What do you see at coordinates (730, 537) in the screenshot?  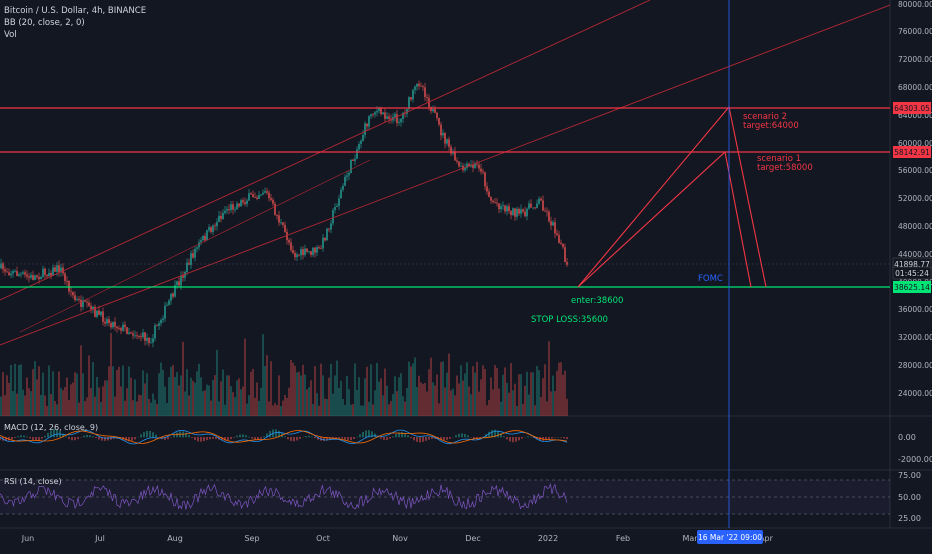 I see `crosshair-time-label: 16 Mar '22 09:00` at bounding box center [730, 537].